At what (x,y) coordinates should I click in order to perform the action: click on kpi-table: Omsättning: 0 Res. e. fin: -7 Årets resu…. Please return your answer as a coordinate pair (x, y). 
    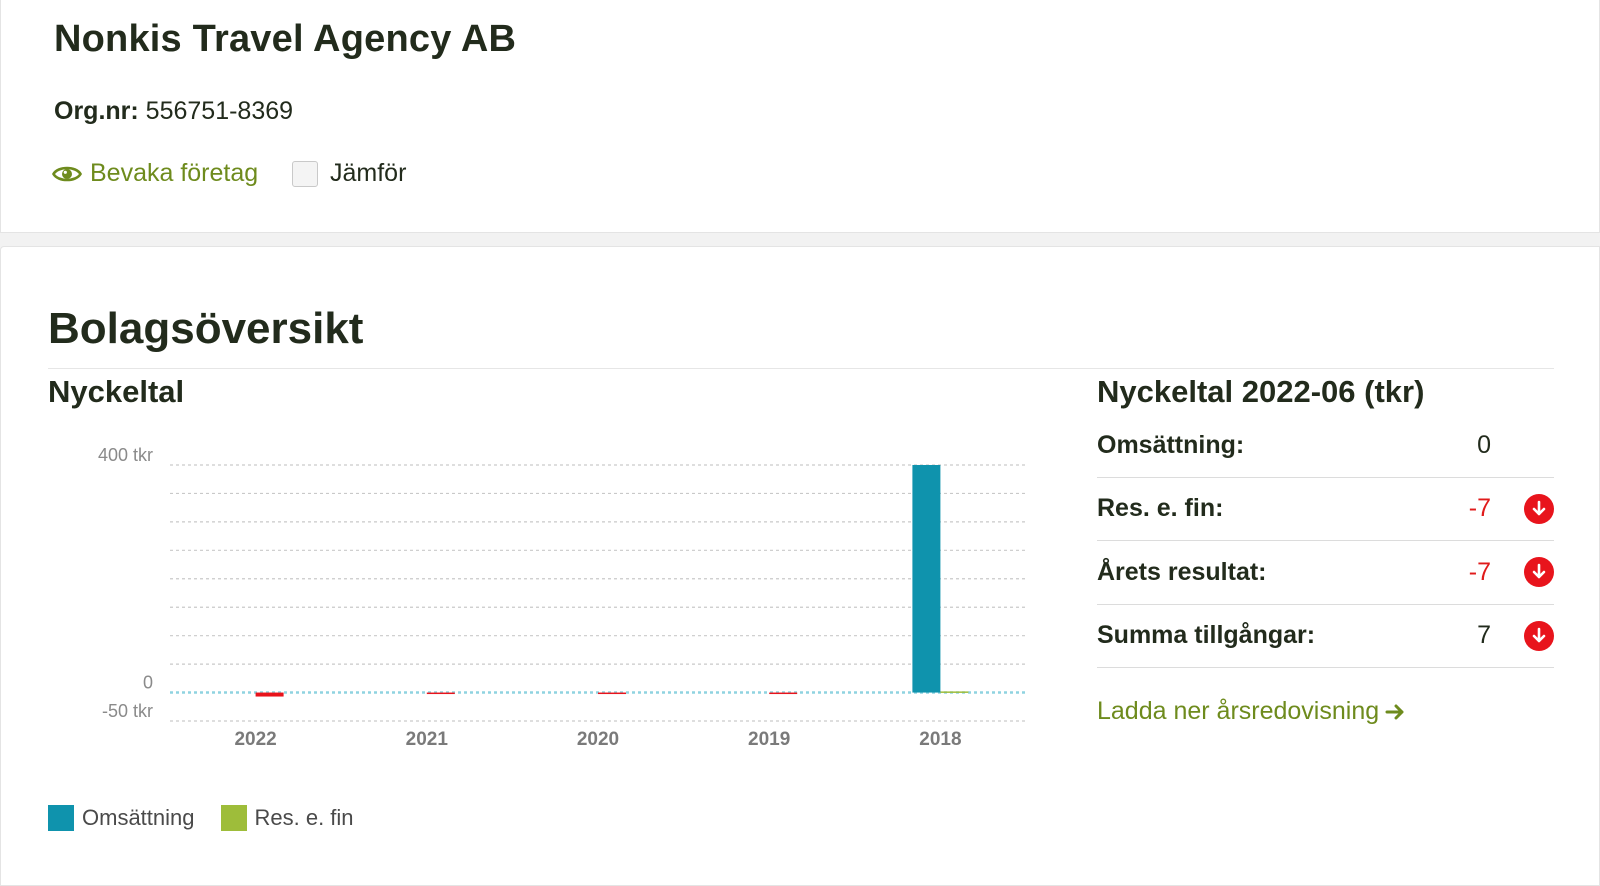
    Looking at the image, I should click on (1325, 541).